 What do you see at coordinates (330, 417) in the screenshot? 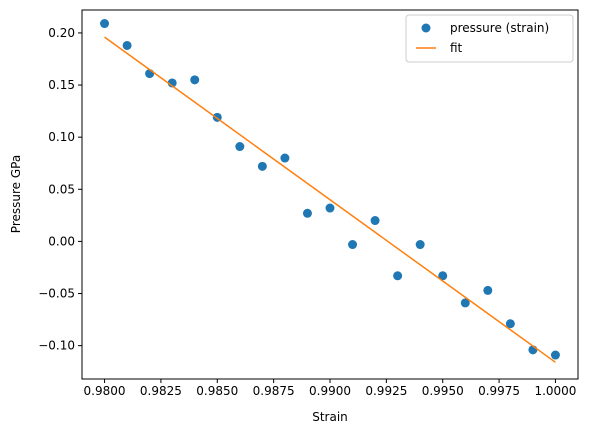
I see `x-axis-label: Strain` at bounding box center [330, 417].